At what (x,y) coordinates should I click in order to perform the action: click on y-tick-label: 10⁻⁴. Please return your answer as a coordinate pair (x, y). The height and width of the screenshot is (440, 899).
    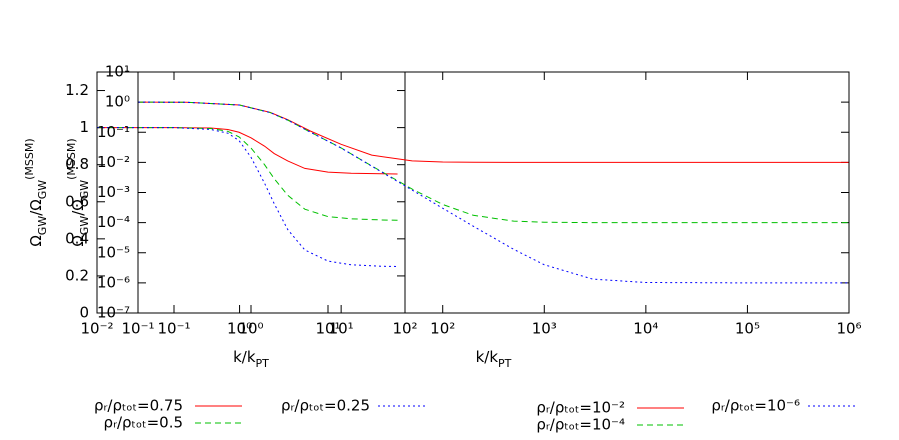
    Looking at the image, I should click on (113, 222).